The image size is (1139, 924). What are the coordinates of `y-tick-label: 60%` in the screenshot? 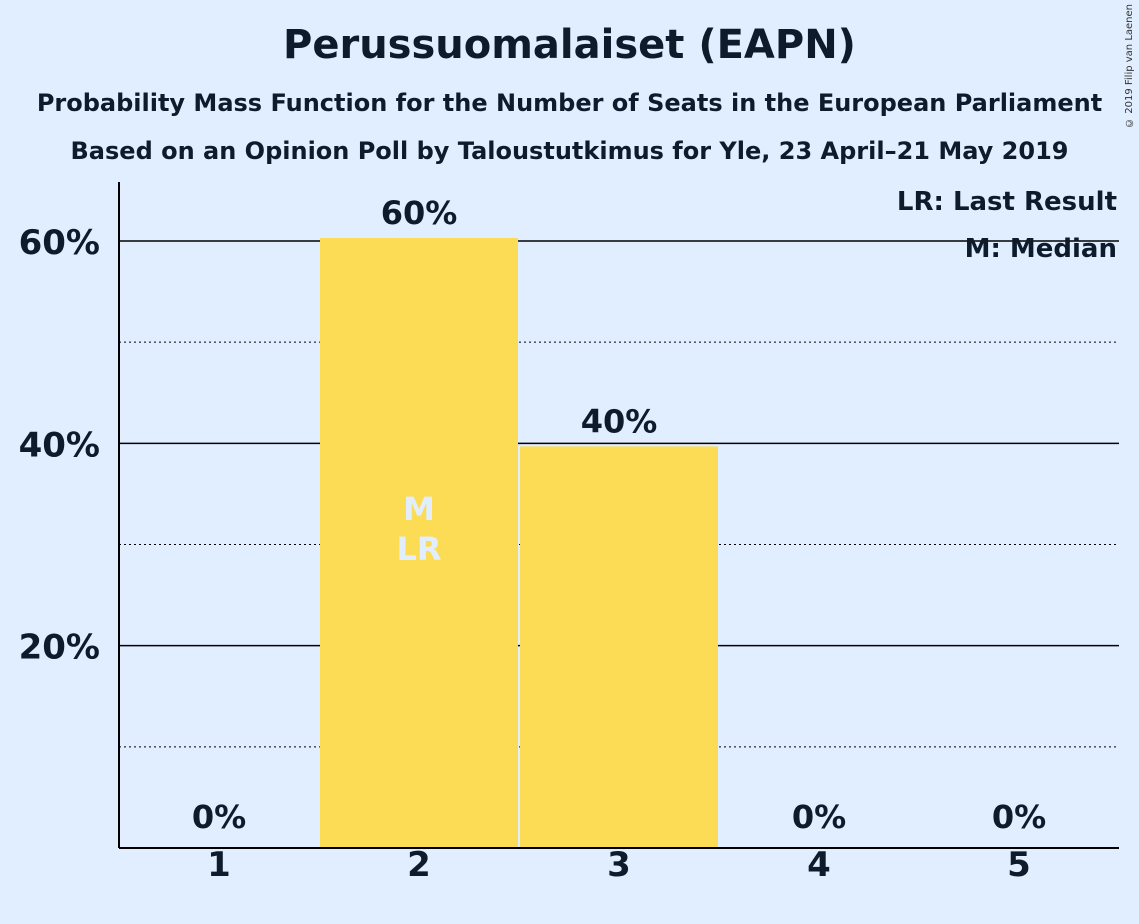 It's located at (59, 243).